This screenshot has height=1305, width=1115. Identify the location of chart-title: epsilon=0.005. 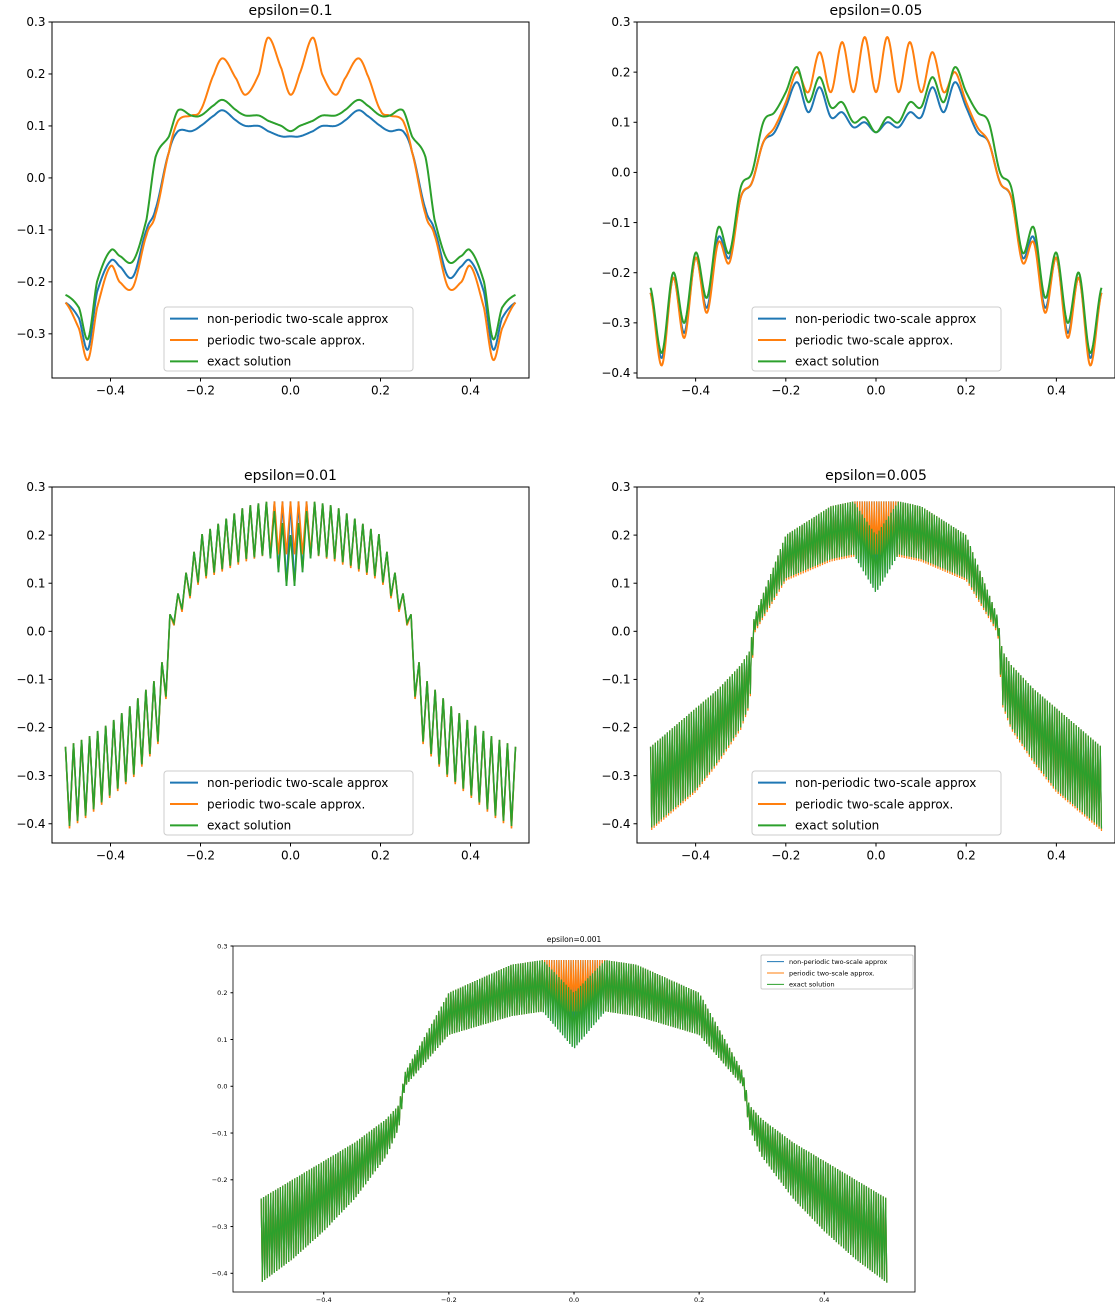
(876, 476).